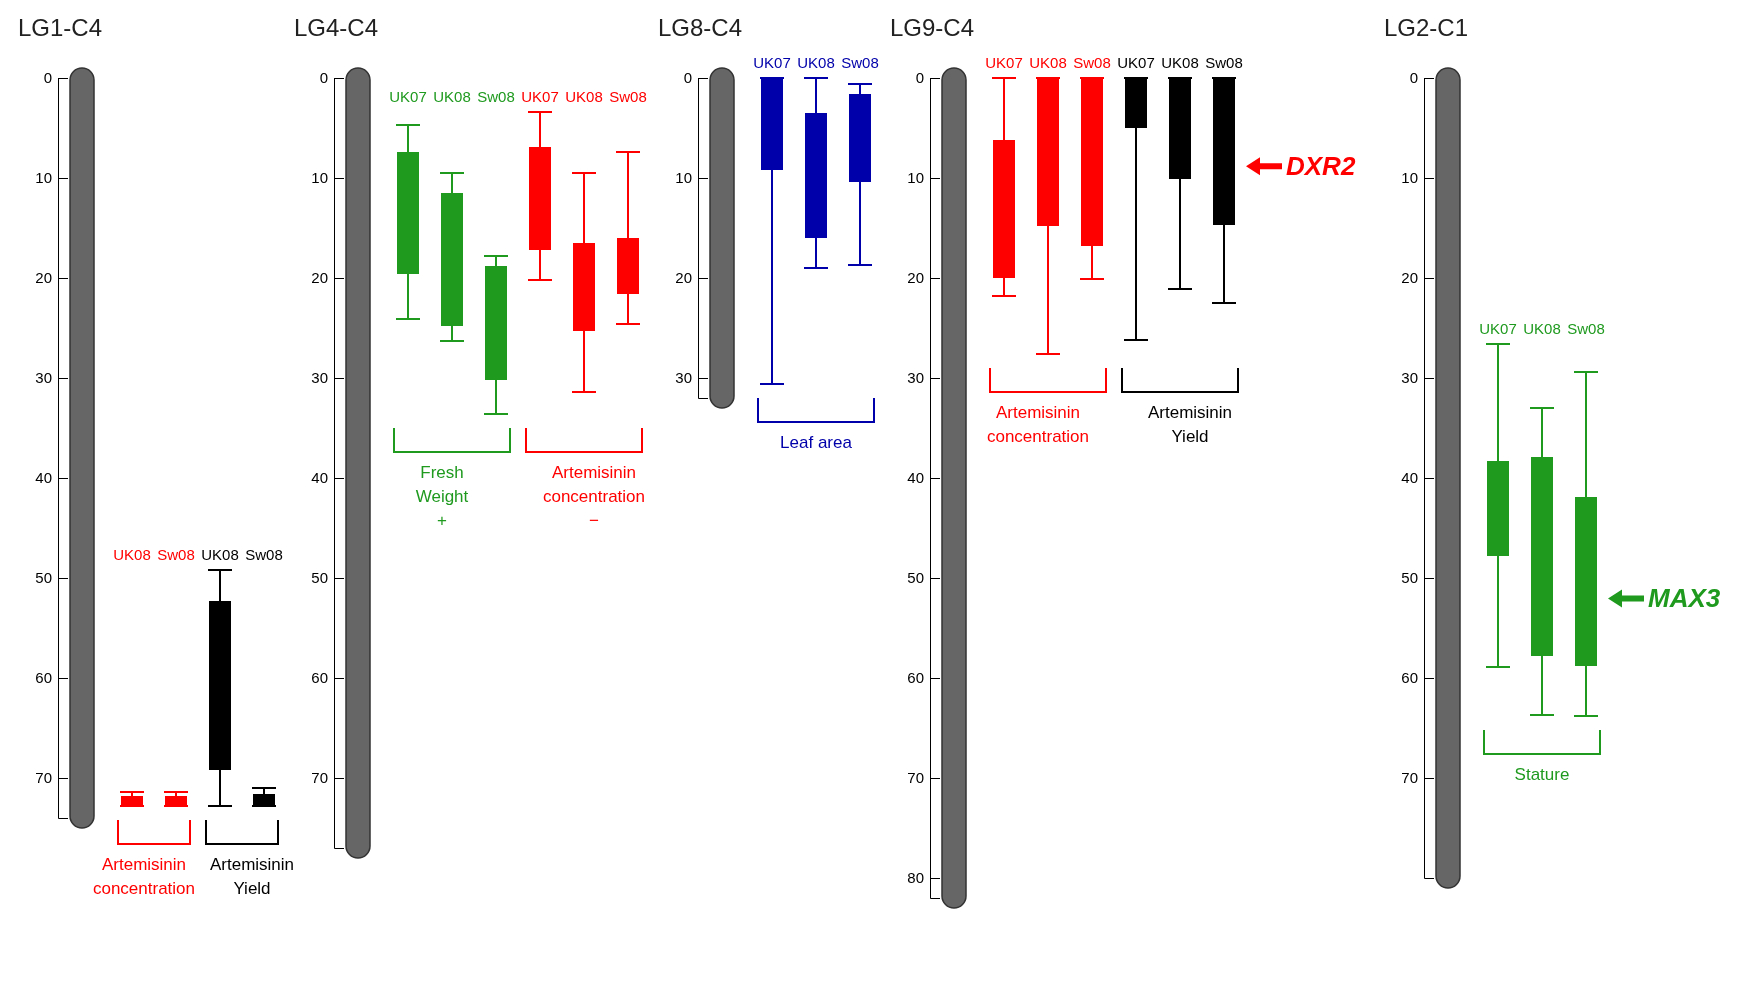 The image size is (1746, 997). I want to click on legend-label: Artemisinin Yield, so click(252, 876).